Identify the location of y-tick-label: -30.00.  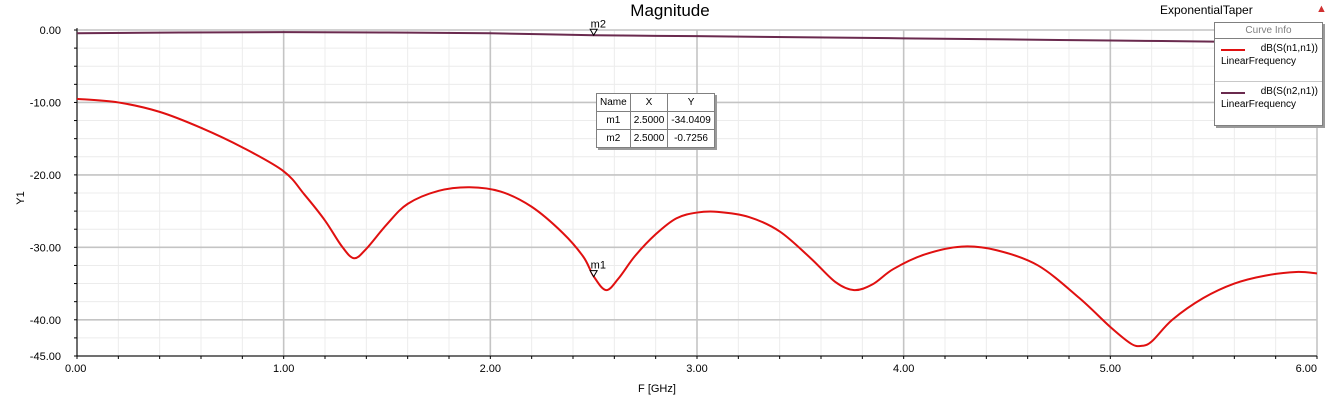
(45, 248).